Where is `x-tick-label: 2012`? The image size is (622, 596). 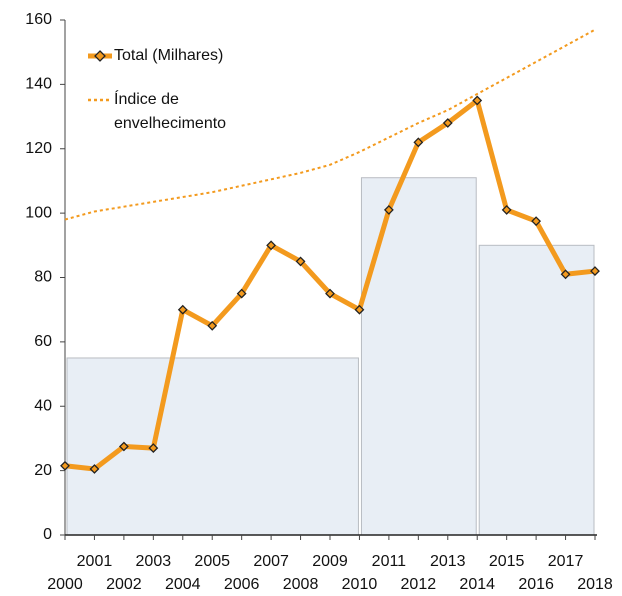
x-tick-label: 2012 is located at coordinates (419, 584).